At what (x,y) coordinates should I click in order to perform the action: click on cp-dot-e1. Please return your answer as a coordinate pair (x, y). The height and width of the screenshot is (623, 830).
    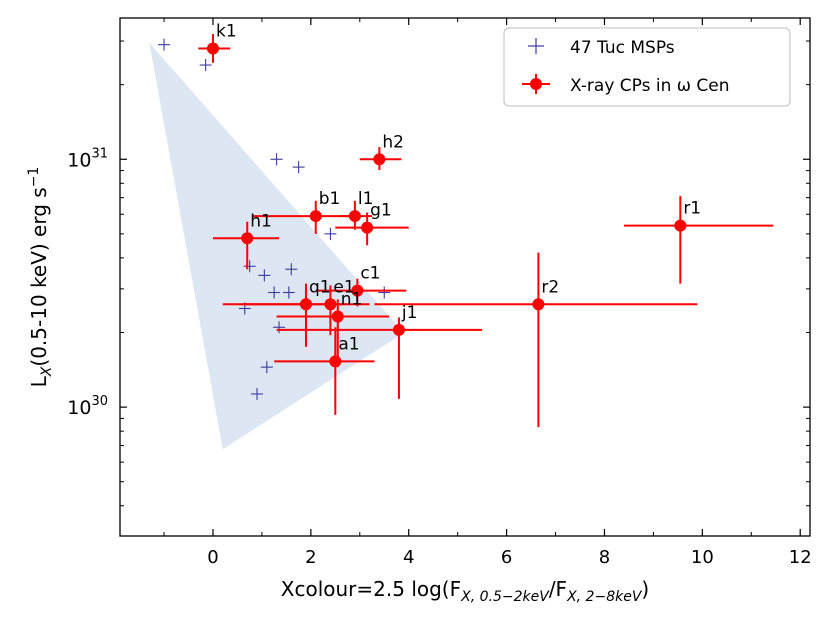
    Looking at the image, I should click on (330, 304).